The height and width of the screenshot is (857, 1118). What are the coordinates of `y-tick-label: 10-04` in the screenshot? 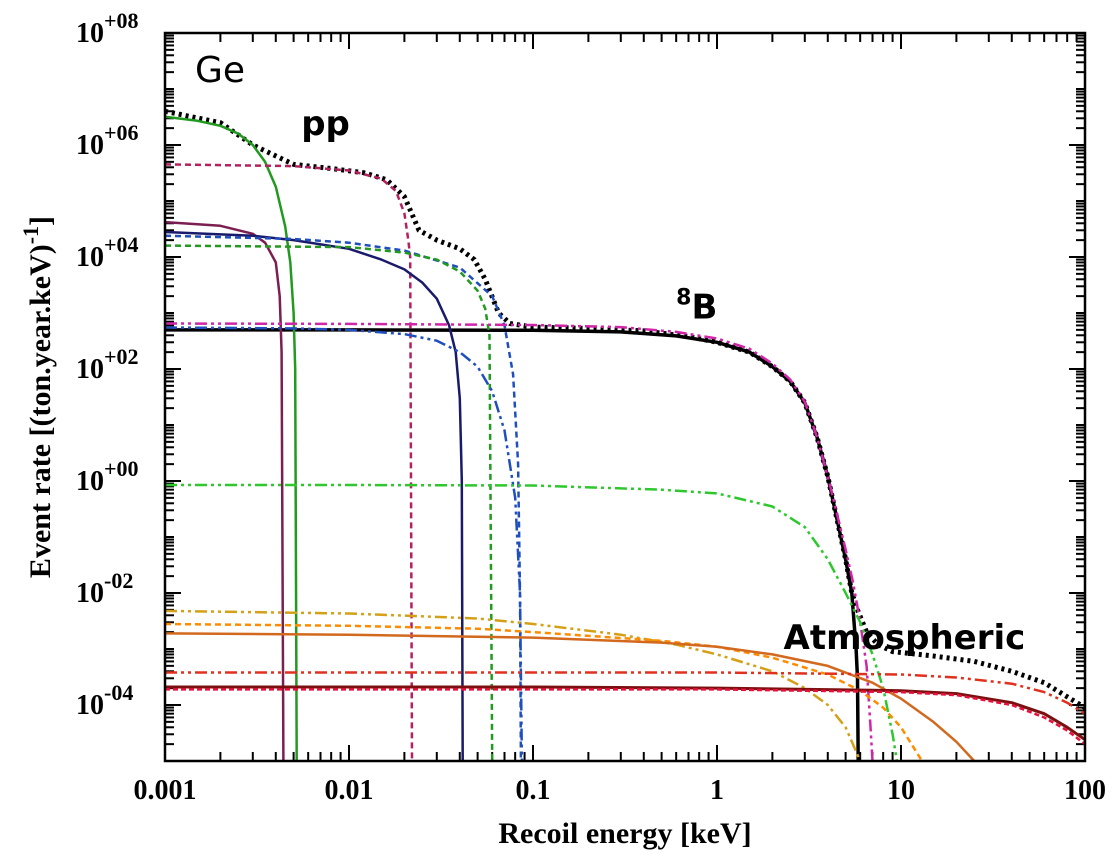 It's located at (104, 700).